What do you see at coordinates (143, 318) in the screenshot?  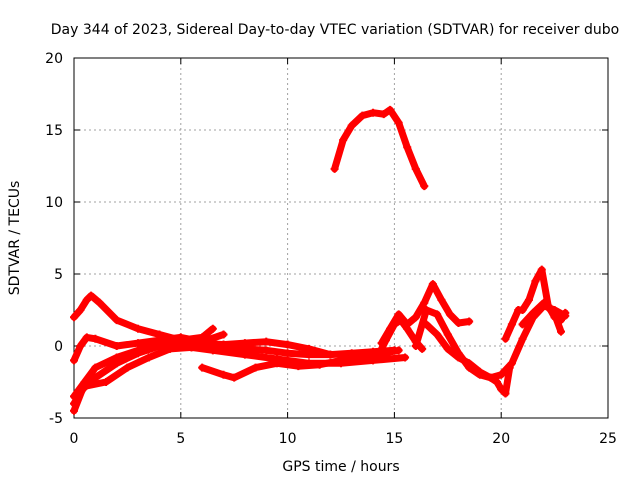 I see `series-arc-a` at bounding box center [143, 318].